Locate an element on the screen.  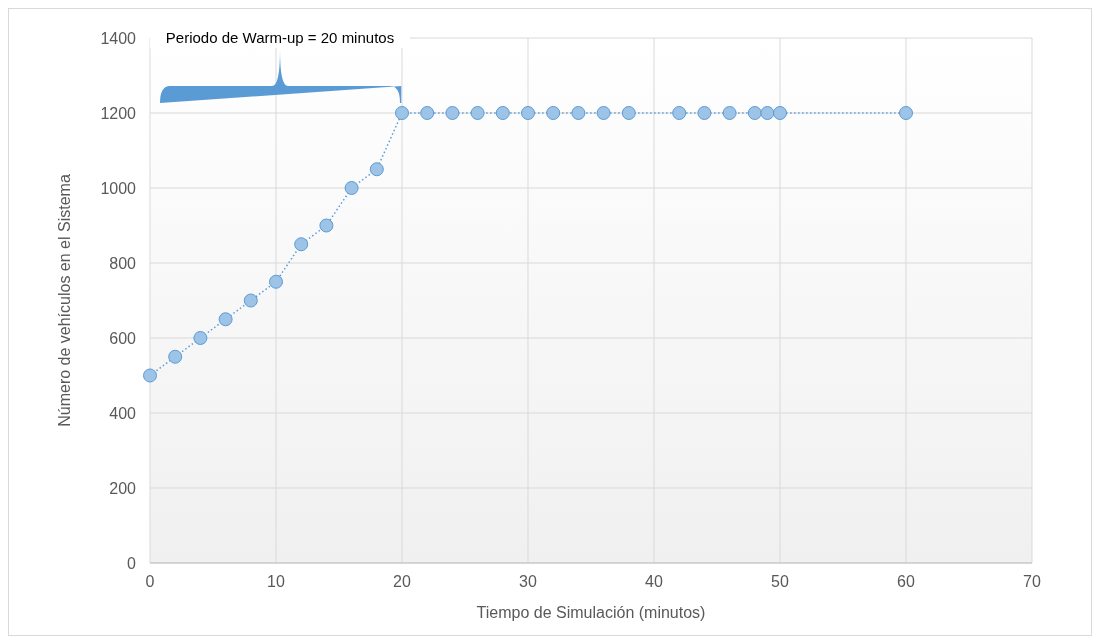
annotation: Periodo de Warm-up = 20 minutos is located at coordinates (280, 37).